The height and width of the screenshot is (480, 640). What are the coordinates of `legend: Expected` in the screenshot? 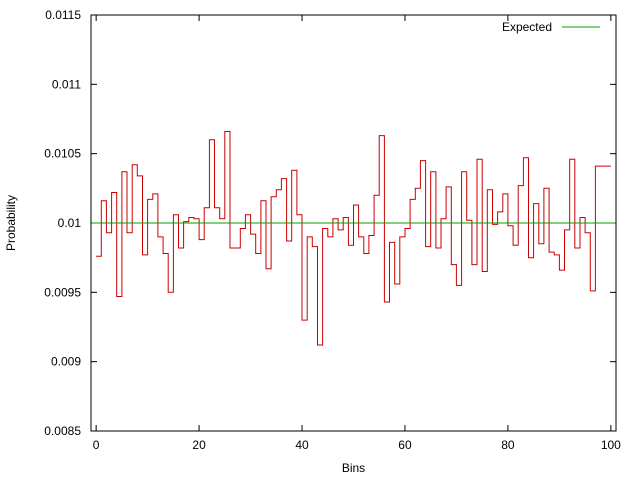 It's located at (551, 27).